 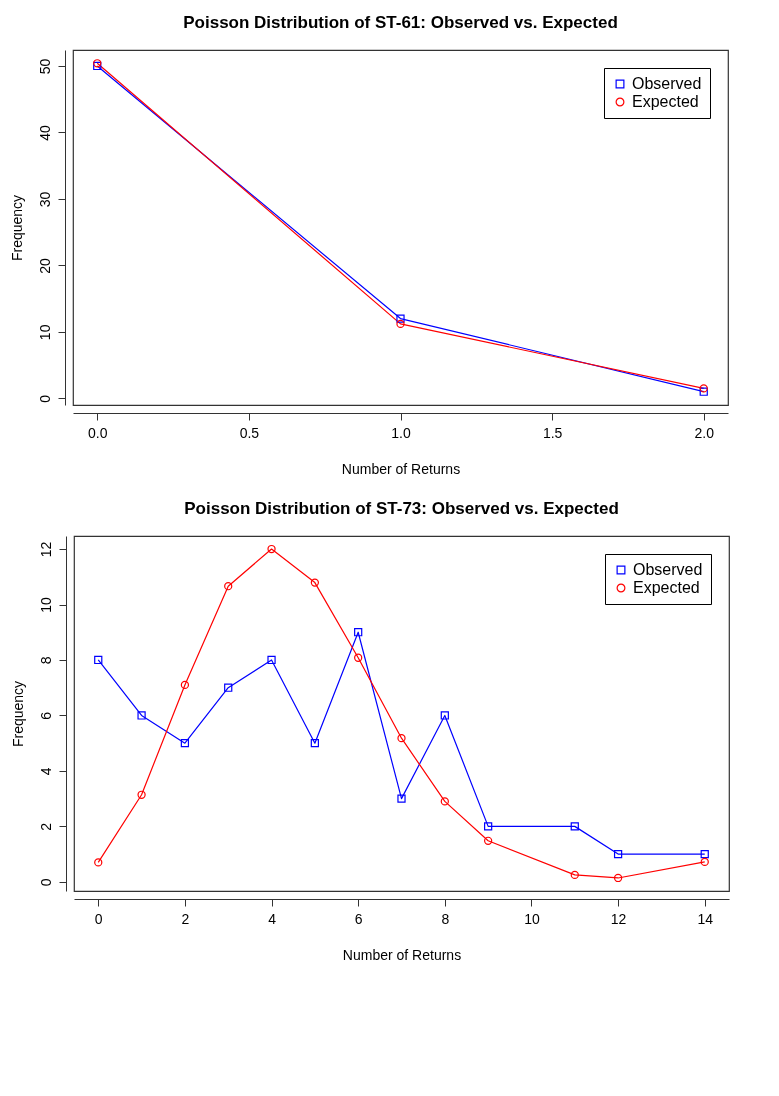 What do you see at coordinates (445, 918) in the screenshot?
I see `x-tick-label: 8` at bounding box center [445, 918].